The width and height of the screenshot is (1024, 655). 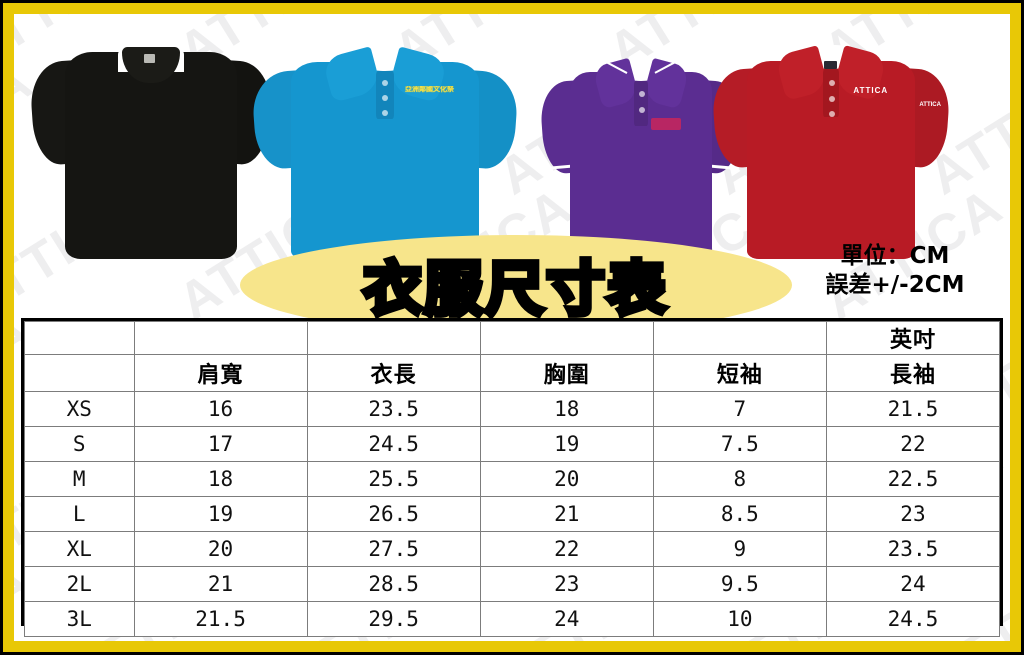 What do you see at coordinates (566, 619) in the screenshot?
I see `table-cell-chest: 24` at bounding box center [566, 619].